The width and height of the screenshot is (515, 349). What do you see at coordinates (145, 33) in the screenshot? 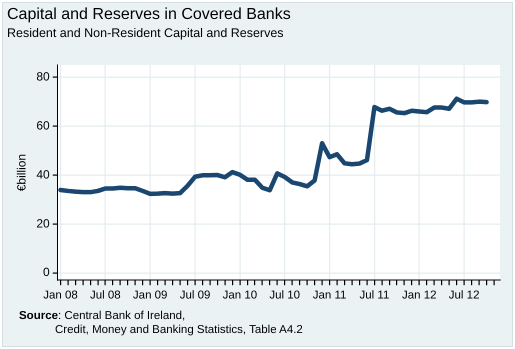
I see `chart-subtitle: Resident and Non-Resident Capital and Reserves` at bounding box center [145, 33].